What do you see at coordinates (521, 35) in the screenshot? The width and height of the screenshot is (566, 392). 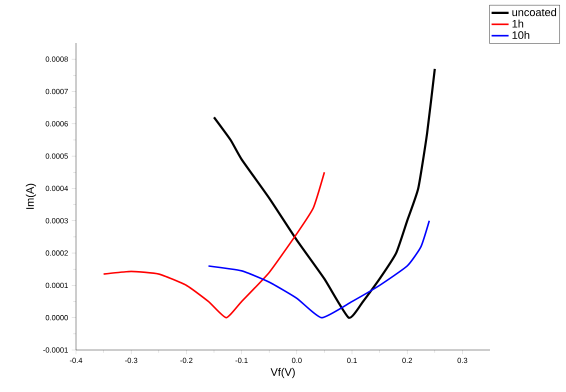 I see `legend-label: 10h` at bounding box center [521, 35].